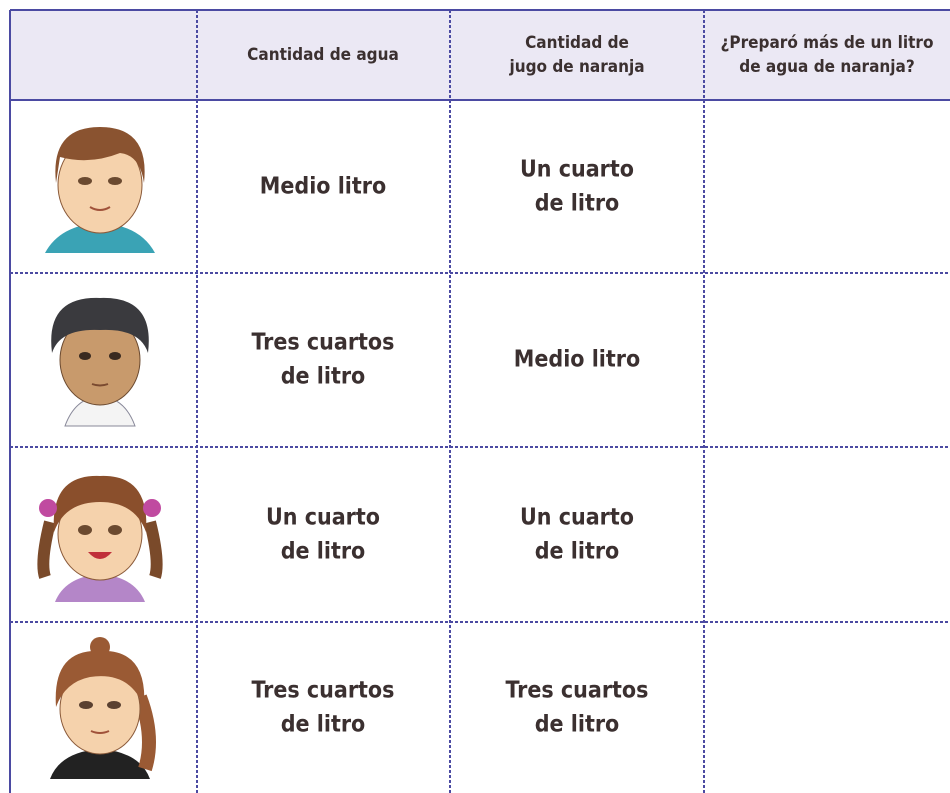 Image resolution: width=950 pixels, height=793 pixels. I want to click on header-cell: jugo de naranja, so click(576, 67).